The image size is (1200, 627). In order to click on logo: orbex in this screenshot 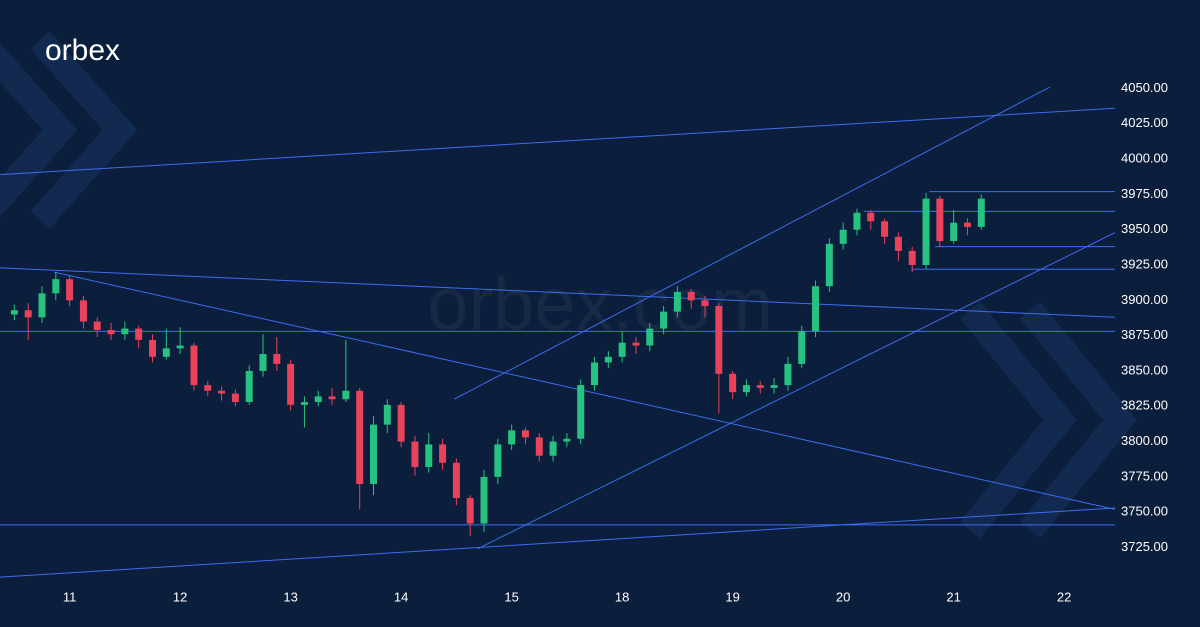, I will do `click(82, 50)`.